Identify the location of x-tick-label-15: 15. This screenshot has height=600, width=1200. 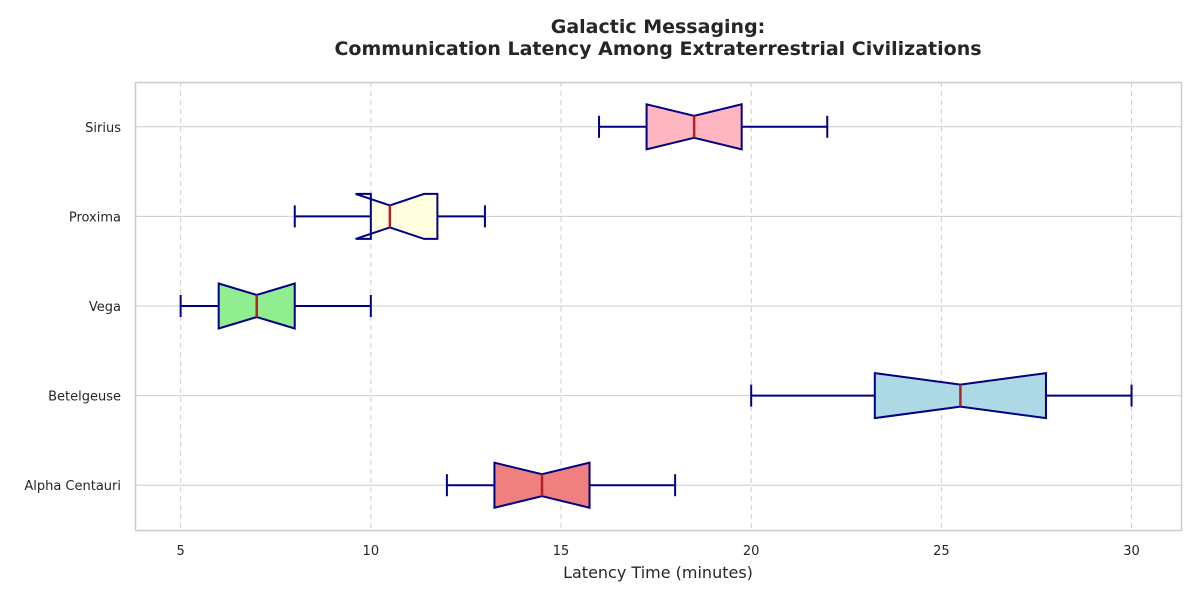
(561, 551).